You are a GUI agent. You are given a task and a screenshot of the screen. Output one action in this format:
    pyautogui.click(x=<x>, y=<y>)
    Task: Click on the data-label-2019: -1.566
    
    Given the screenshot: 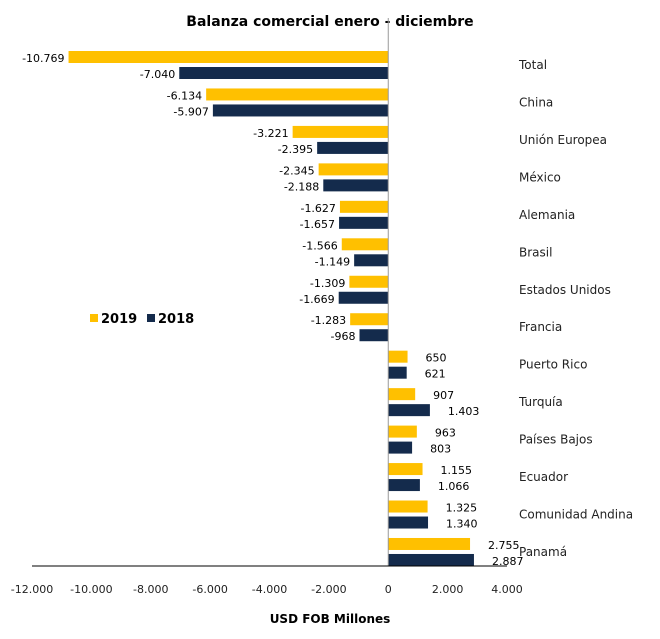 What is the action you would take?
    pyautogui.click(x=319, y=245)
    